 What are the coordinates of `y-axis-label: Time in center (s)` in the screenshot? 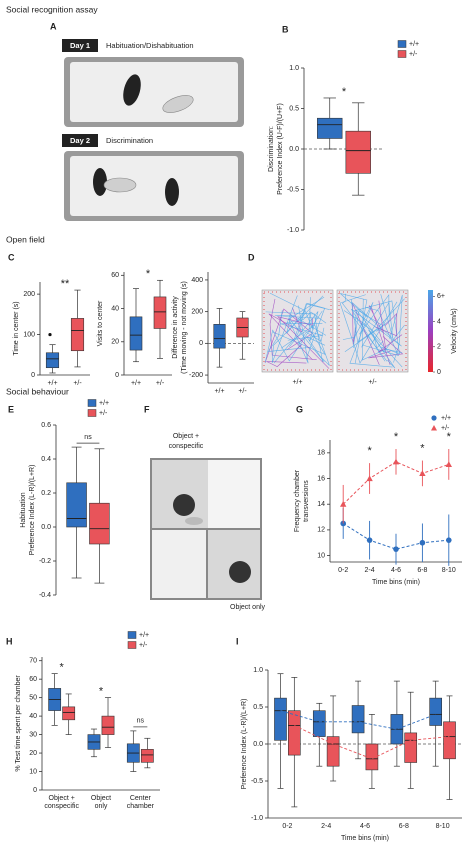 It's located at (16, 328).